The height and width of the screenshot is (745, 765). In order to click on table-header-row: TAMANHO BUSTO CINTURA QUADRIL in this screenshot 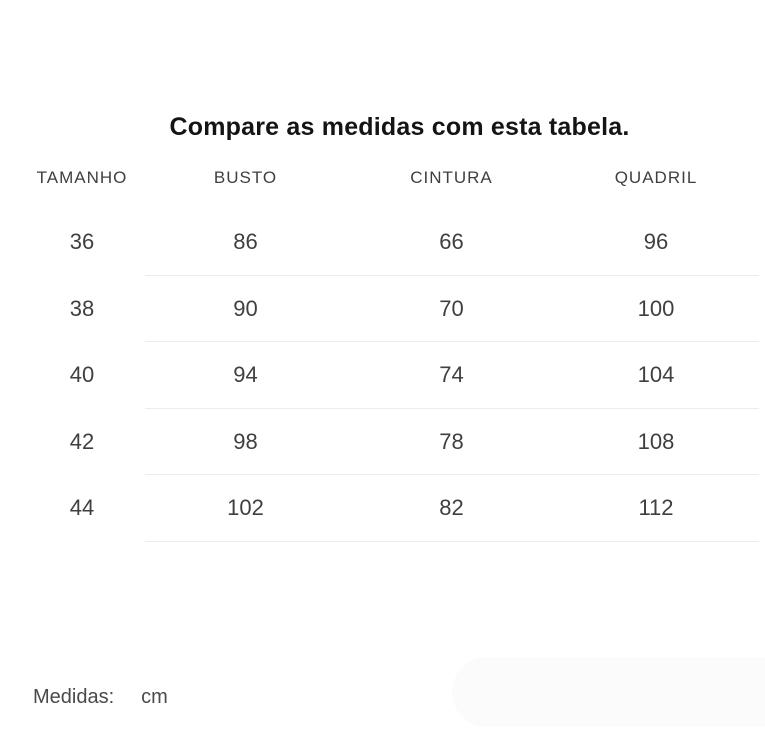, I will do `click(382, 178)`.